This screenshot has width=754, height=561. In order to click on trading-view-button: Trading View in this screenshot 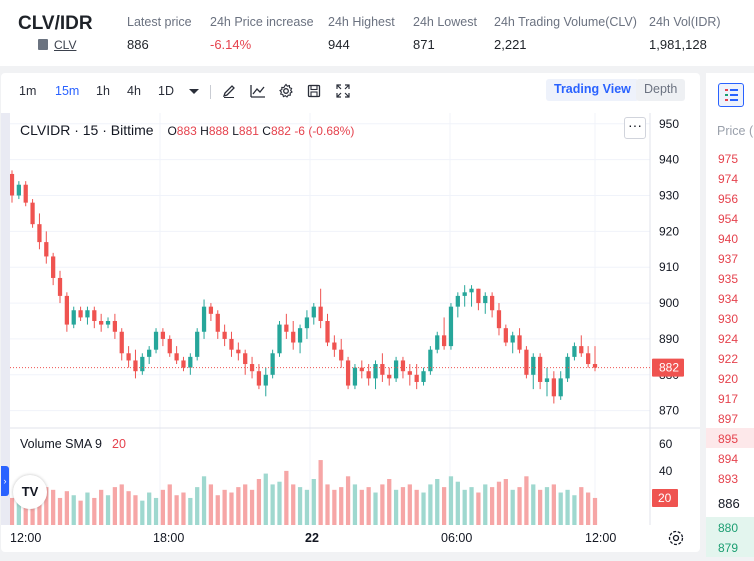, I will do `click(592, 90)`.